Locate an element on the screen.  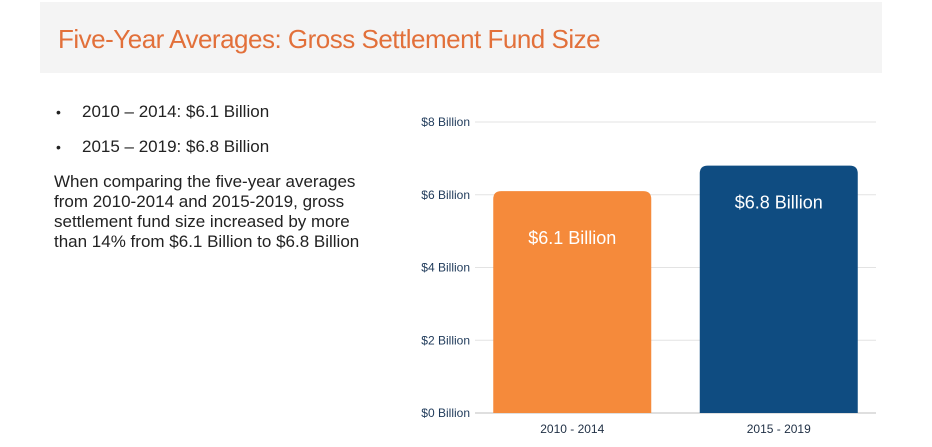
bullet-text: 2015 – 2019: $6.8 Billion is located at coordinates (176, 146).